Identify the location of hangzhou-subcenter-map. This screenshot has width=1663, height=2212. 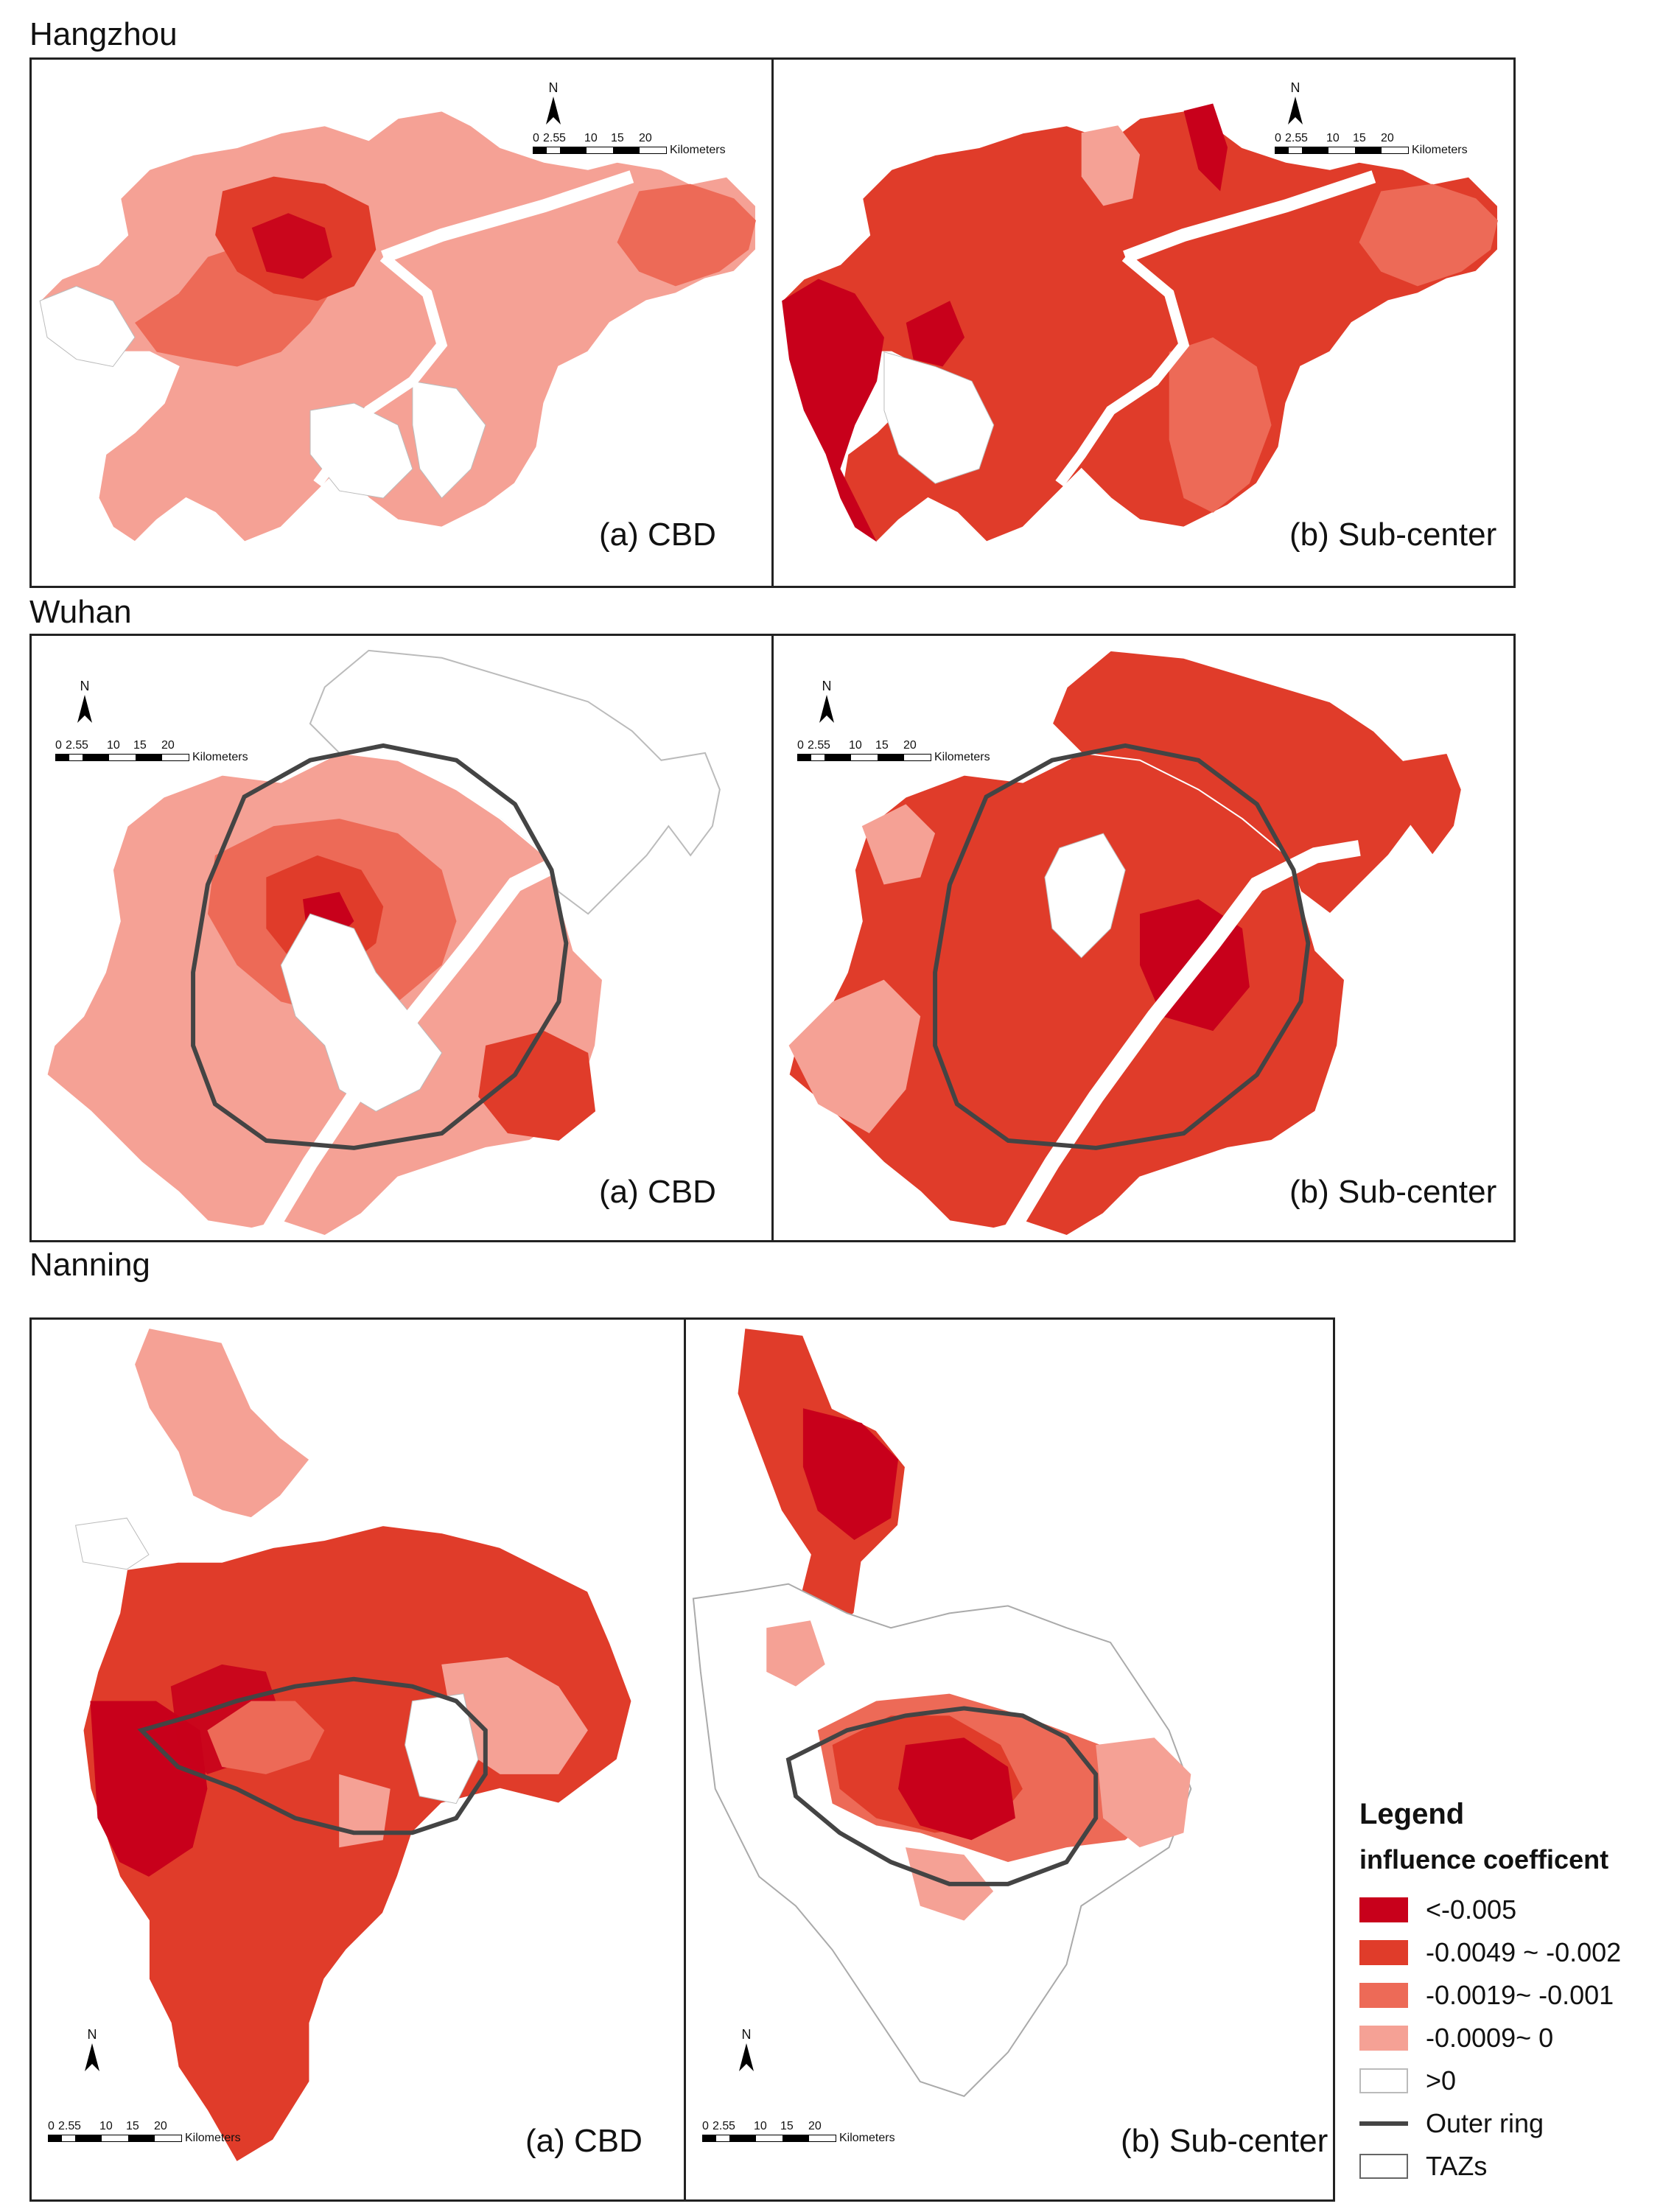
(1139, 323).